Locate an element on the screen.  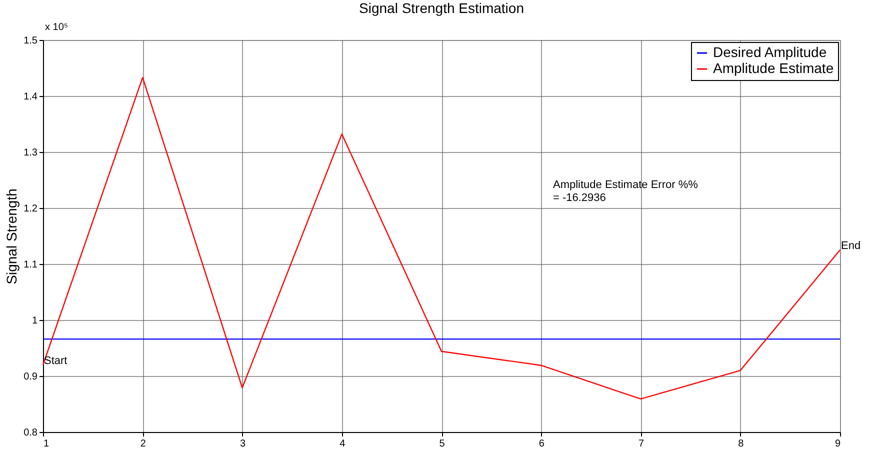
x-tick-label: 3 is located at coordinates (243, 444).